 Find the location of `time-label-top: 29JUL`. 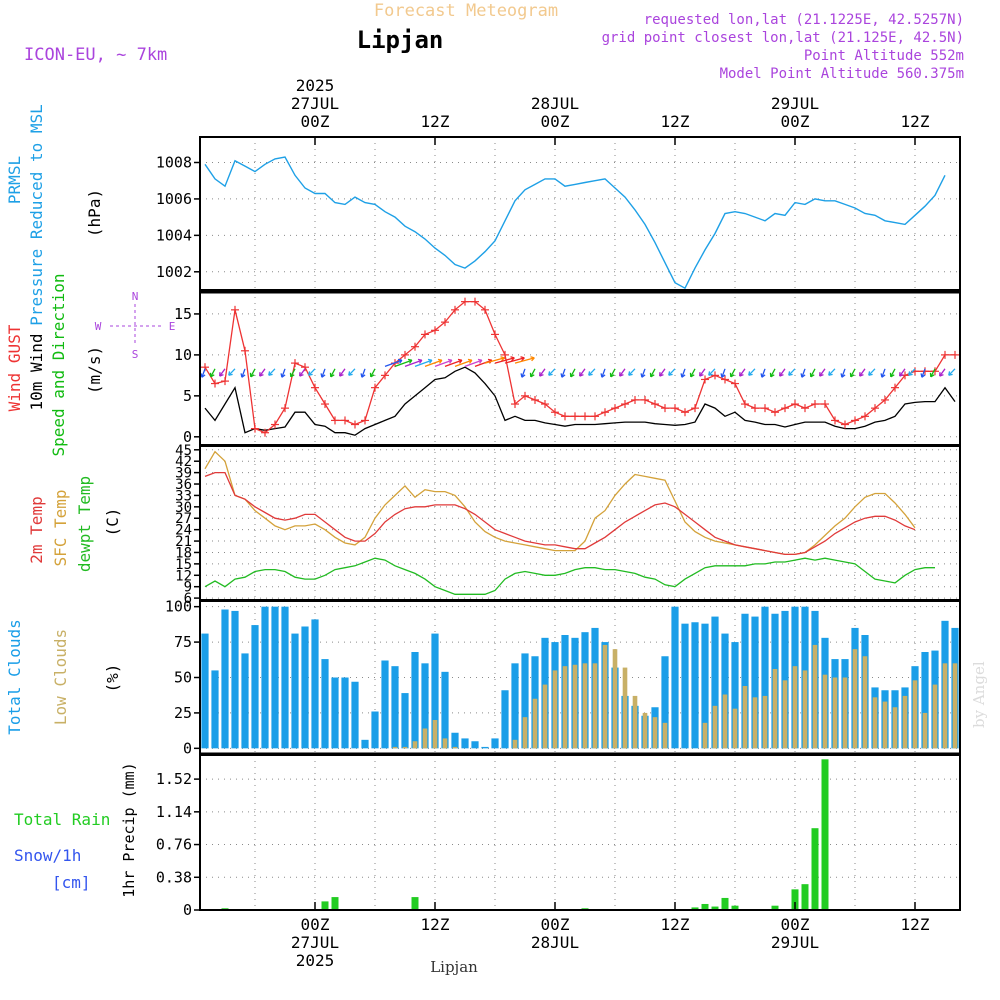

time-label-top: 29JUL is located at coordinates (795, 103).